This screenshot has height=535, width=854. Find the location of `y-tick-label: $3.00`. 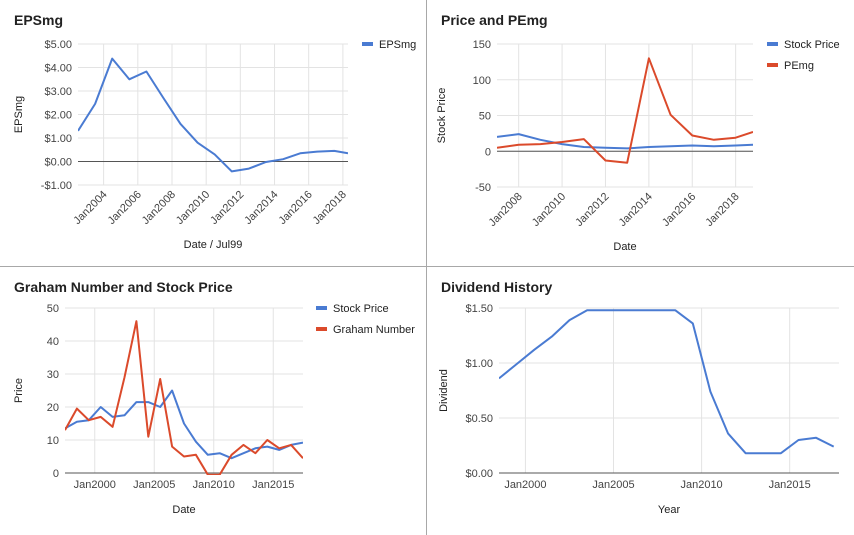

y-tick-label: $3.00 is located at coordinates (58, 92).